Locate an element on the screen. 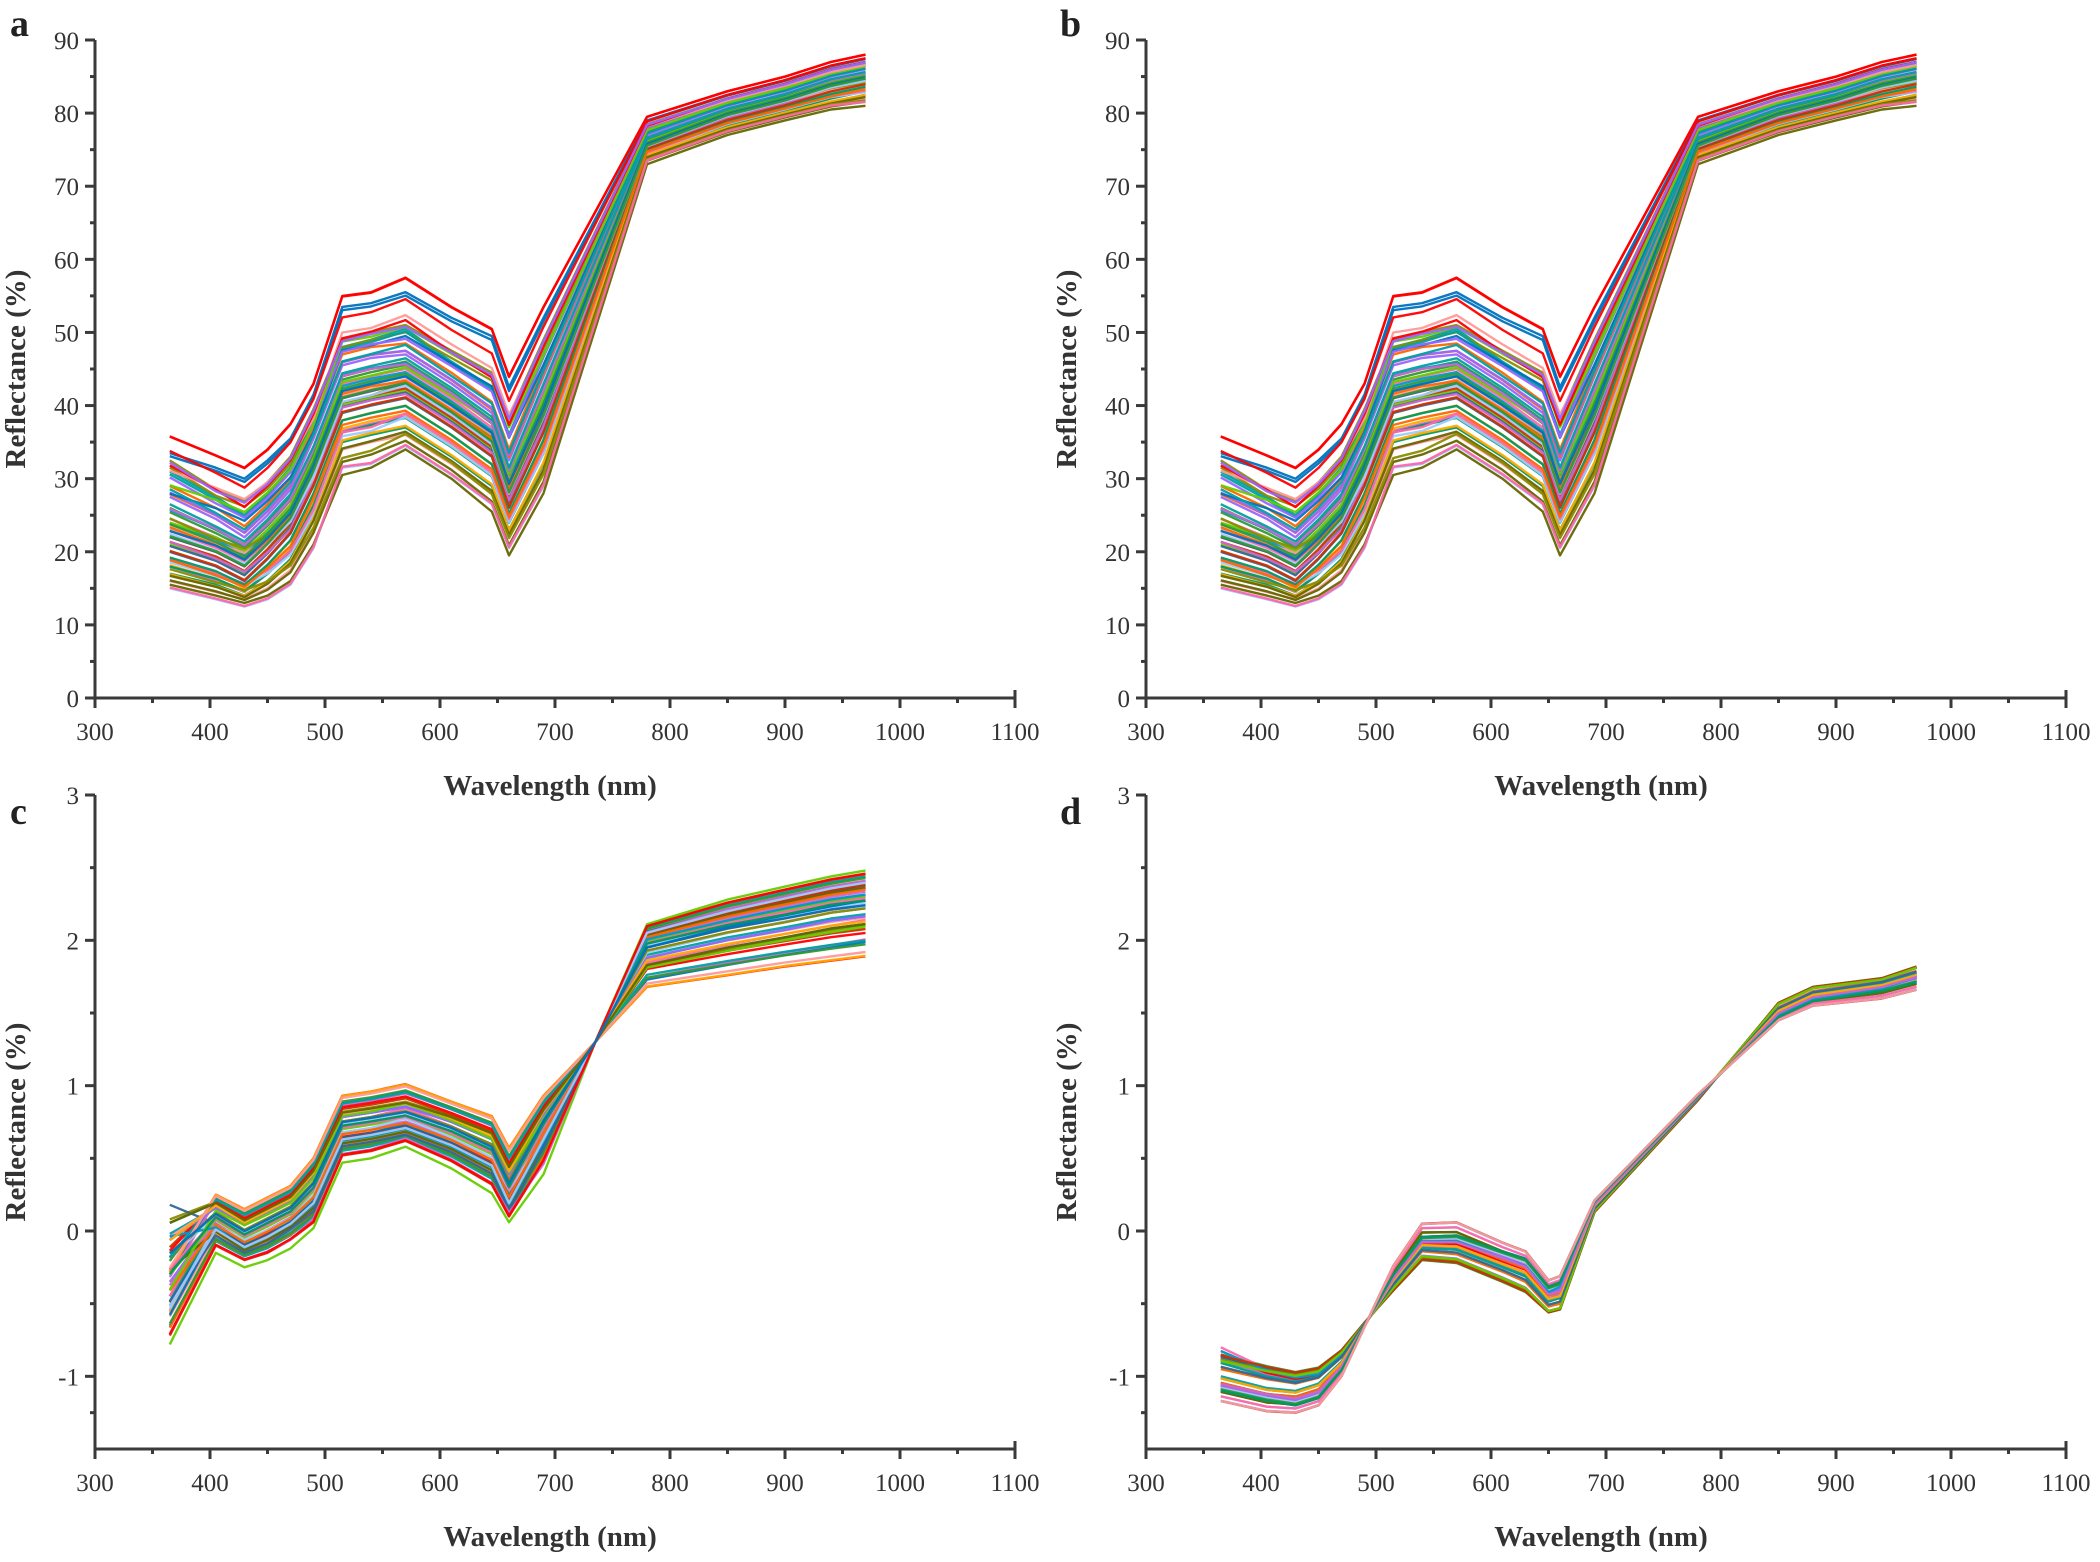 Image resolution: width=2100 pixels, height=1562 pixels. y-tick-label: 80 is located at coordinates (1117, 114).